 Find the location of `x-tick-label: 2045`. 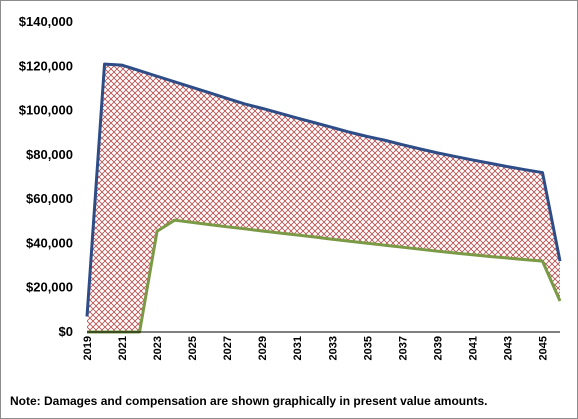

x-tick-label: 2045 is located at coordinates (543, 348).